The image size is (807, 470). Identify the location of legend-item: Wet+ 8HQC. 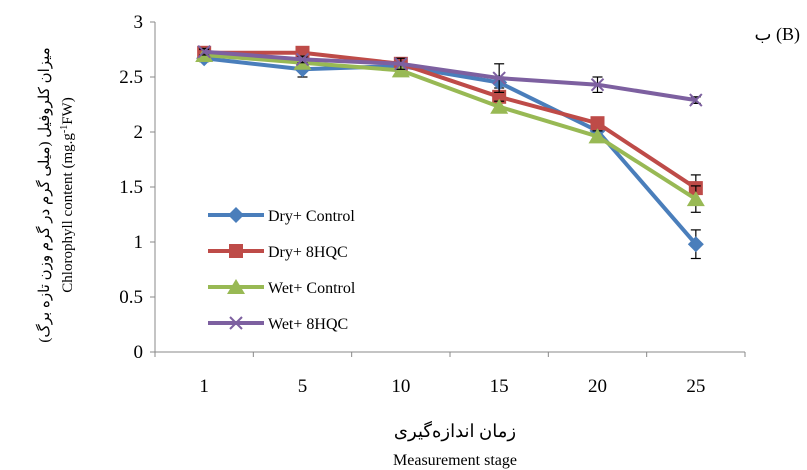
(278, 324).